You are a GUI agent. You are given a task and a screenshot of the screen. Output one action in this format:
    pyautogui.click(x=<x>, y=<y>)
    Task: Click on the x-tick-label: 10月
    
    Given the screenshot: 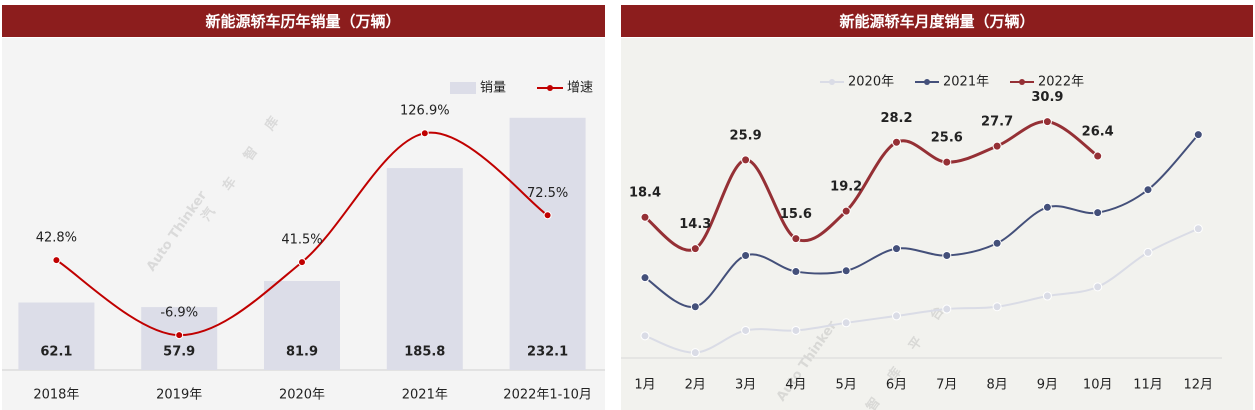 What is the action you would take?
    pyautogui.click(x=1098, y=385)
    